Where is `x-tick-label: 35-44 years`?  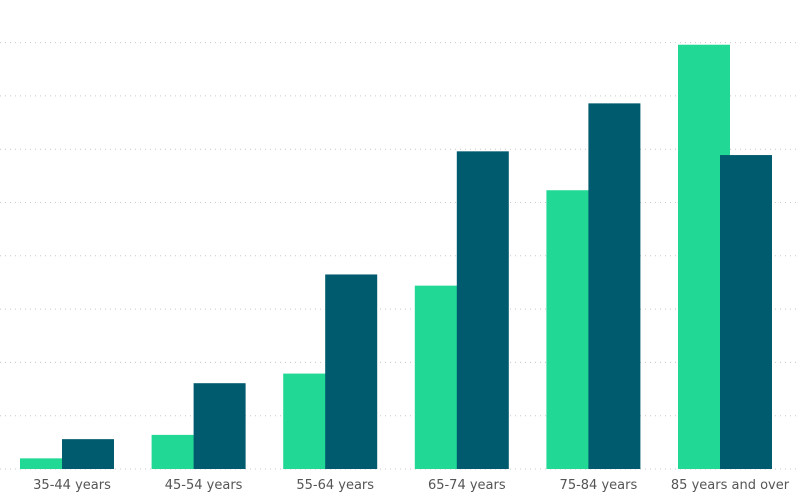
x-tick-label: 35-44 years is located at coordinates (72, 485).